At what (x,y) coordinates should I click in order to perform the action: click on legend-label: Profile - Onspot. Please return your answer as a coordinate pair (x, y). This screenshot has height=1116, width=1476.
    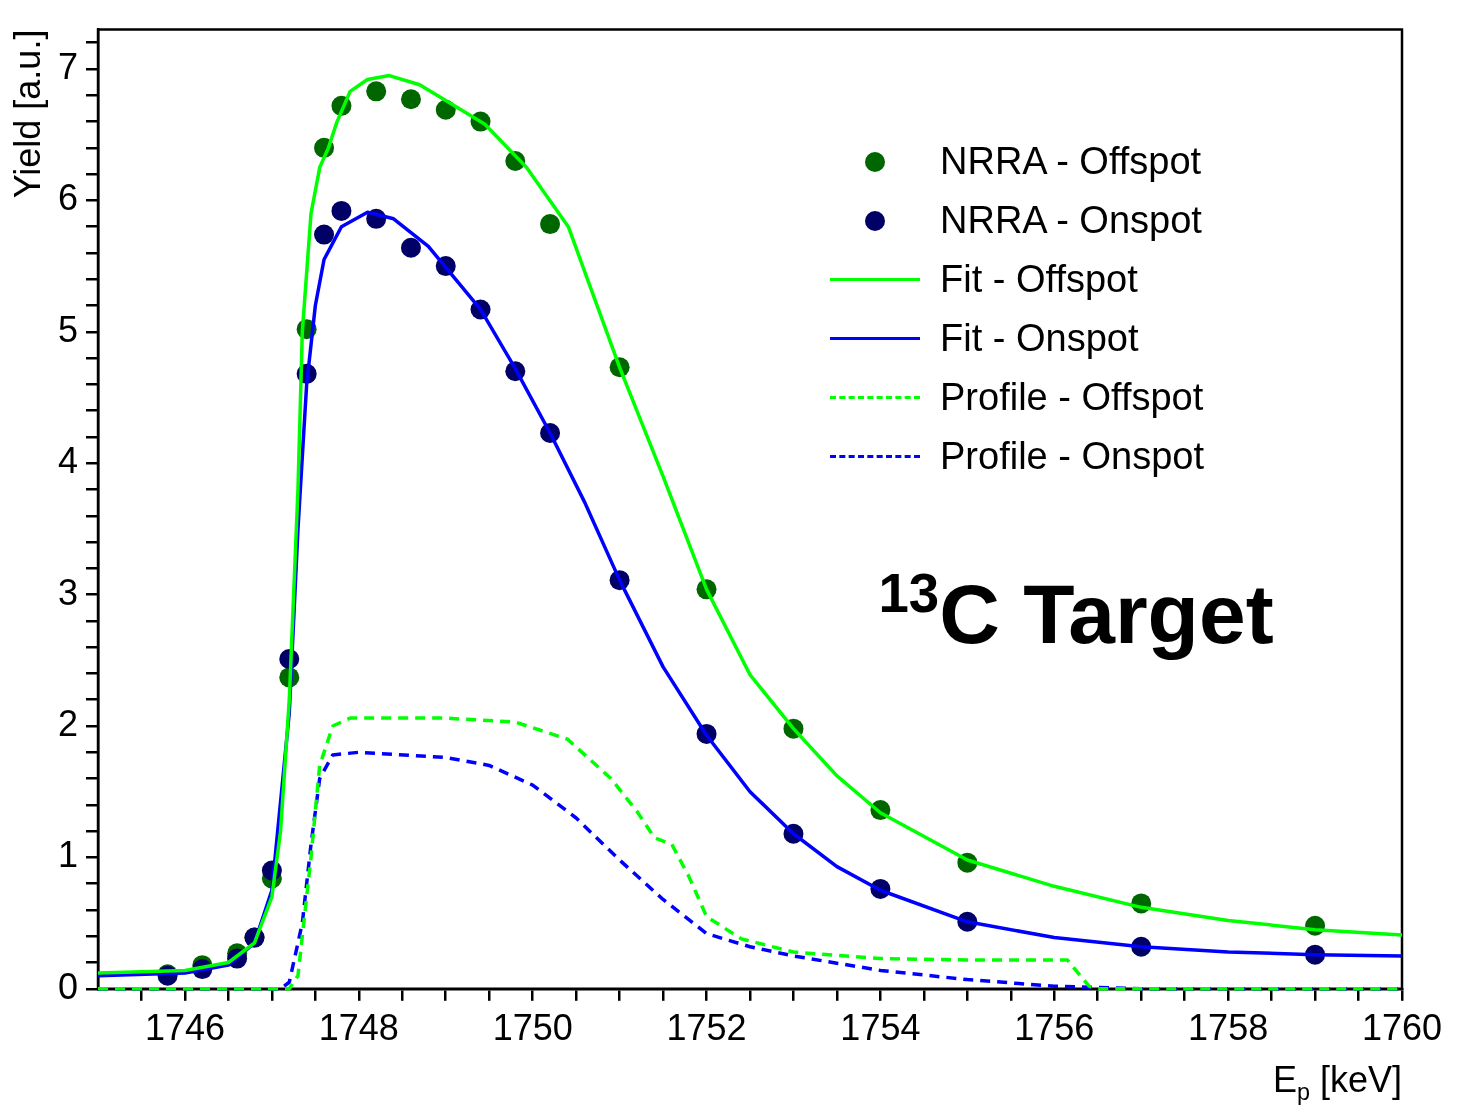
    Looking at the image, I should click on (1072, 456).